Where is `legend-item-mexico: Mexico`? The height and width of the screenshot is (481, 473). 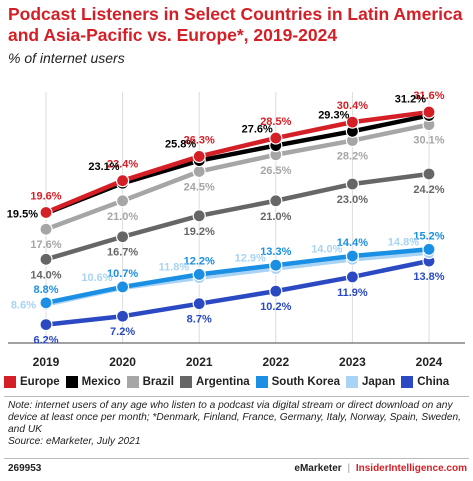 legend-item-mexico: Mexico is located at coordinates (93, 382).